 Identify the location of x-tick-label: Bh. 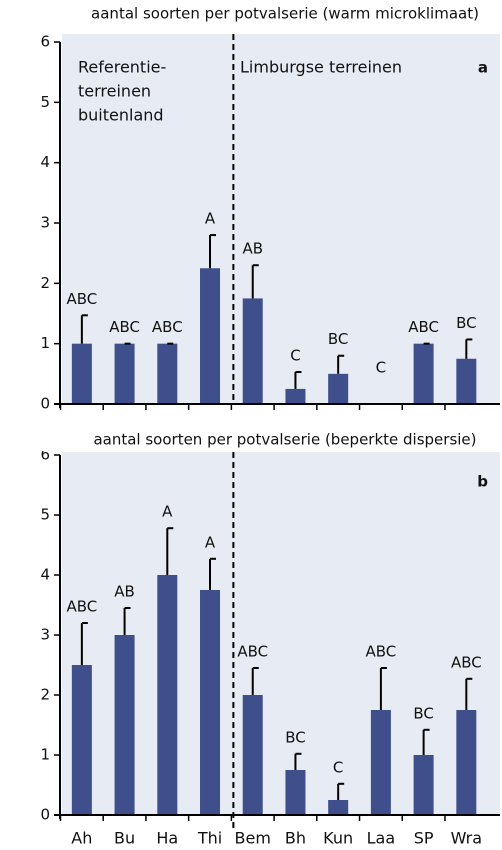
(295, 838).